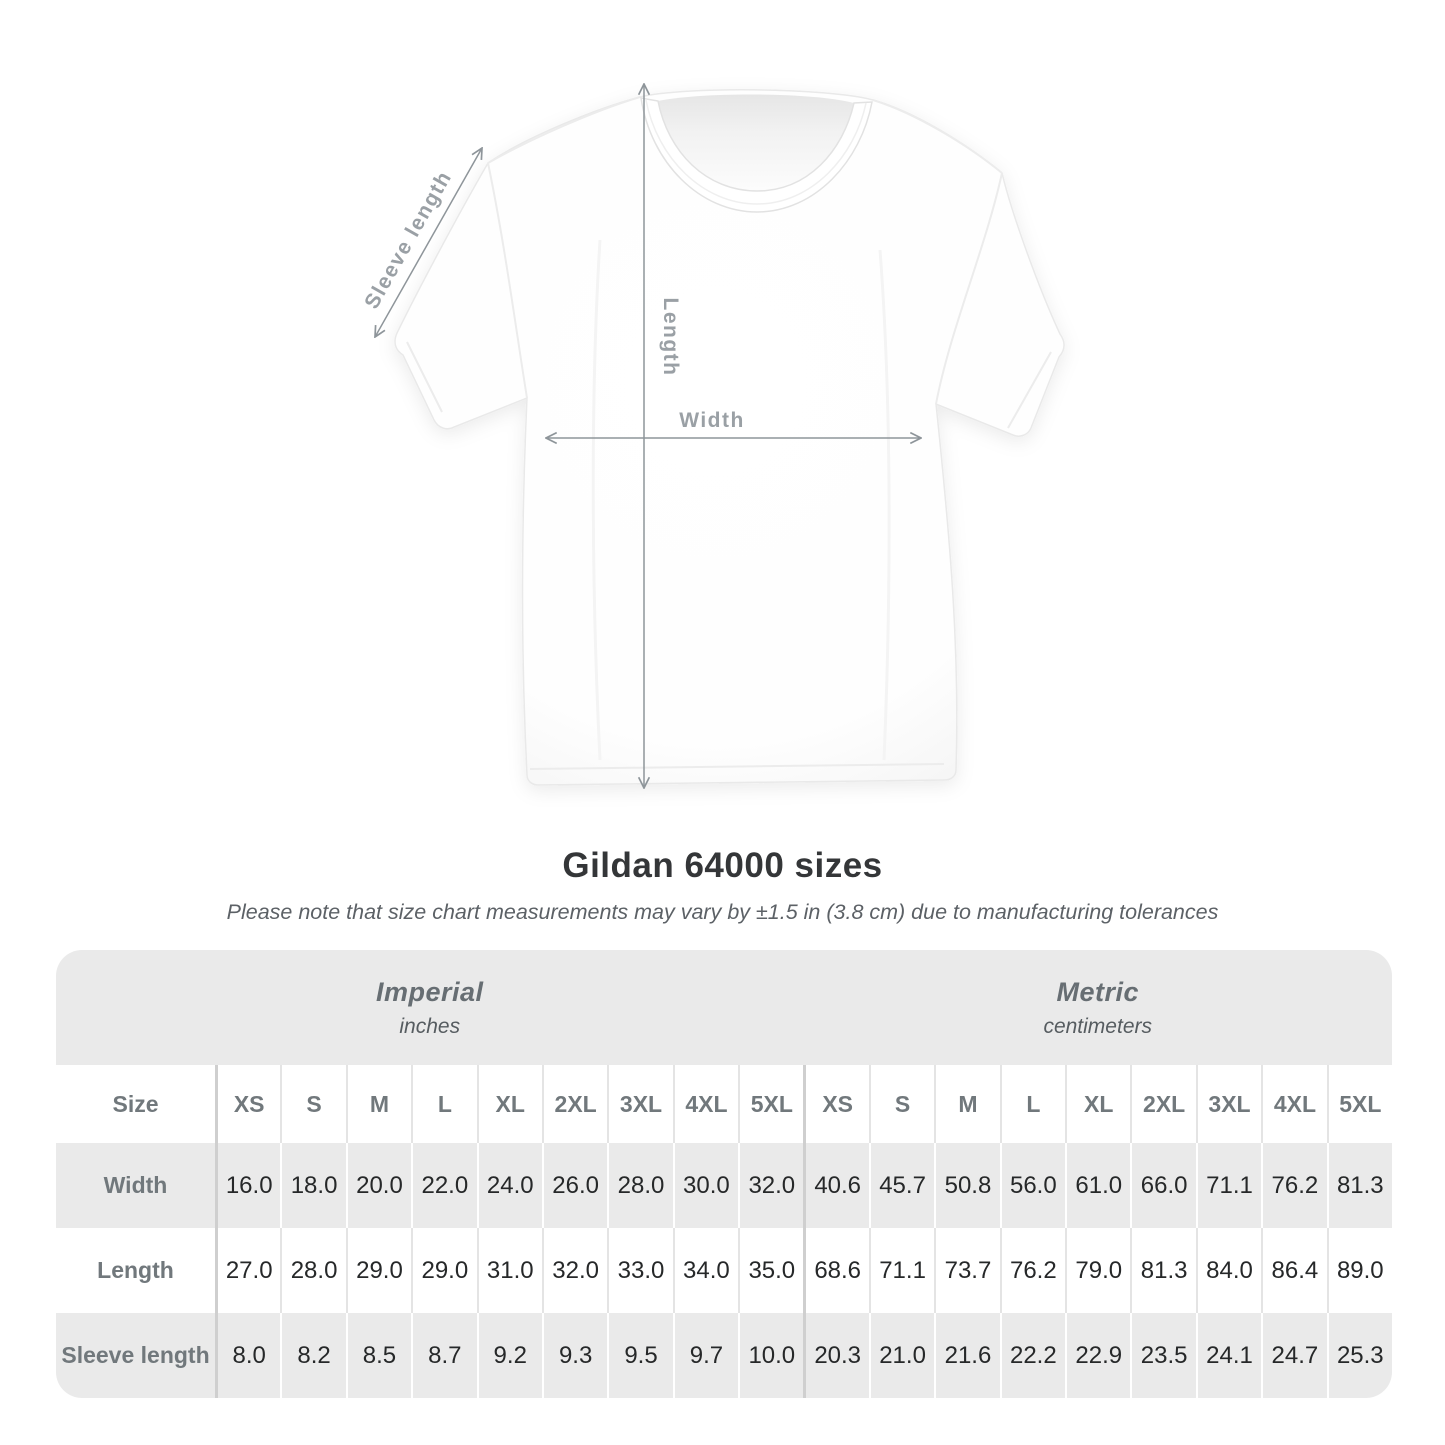  What do you see at coordinates (1163, 1185) in the screenshot?
I see `value-cell: 66.0` at bounding box center [1163, 1185].